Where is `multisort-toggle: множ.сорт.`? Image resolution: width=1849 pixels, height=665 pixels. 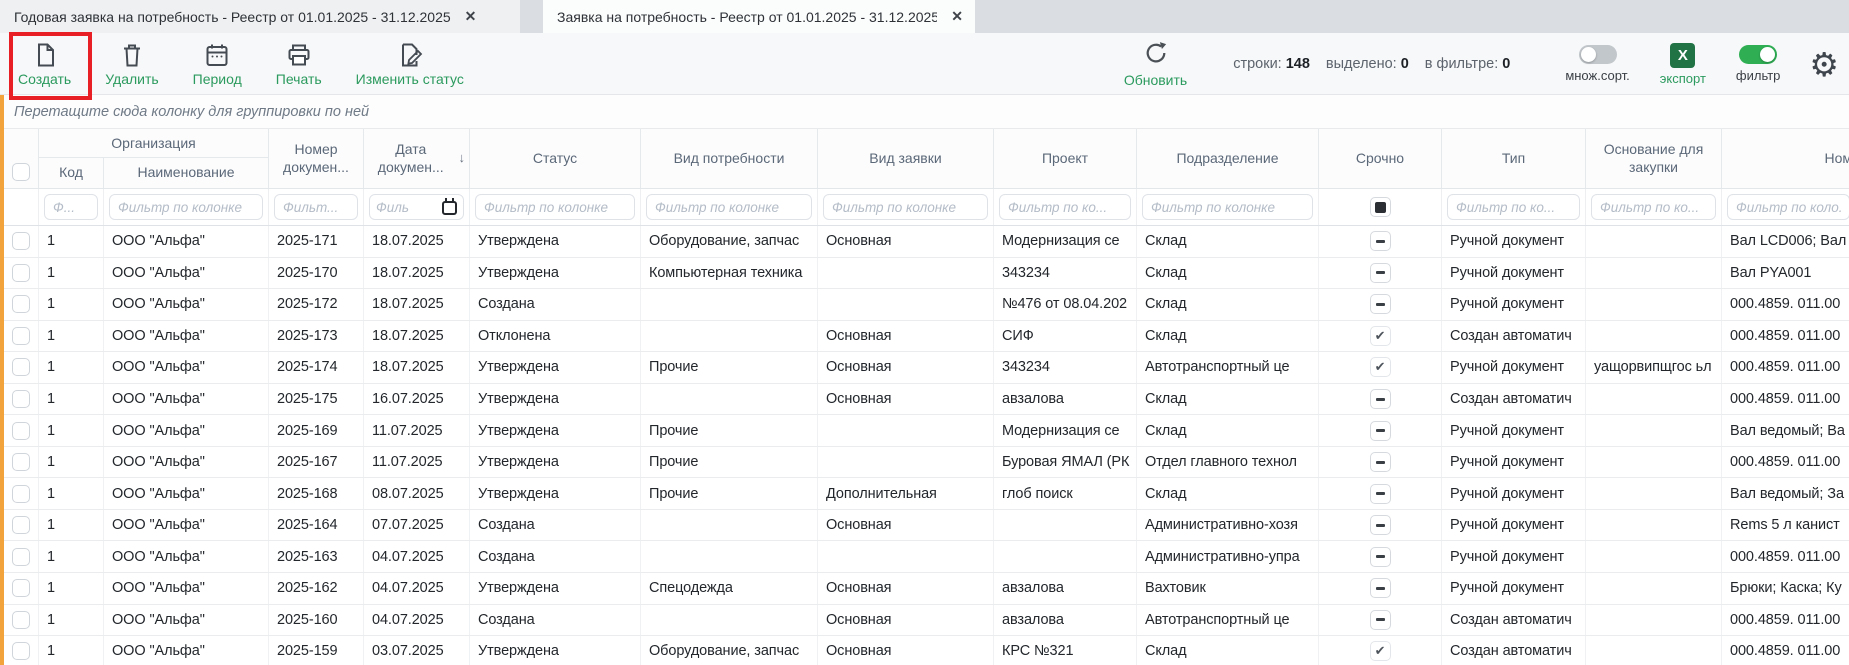 multisort-toggle: множ.сорт. is located at coordinates (1597, 64).